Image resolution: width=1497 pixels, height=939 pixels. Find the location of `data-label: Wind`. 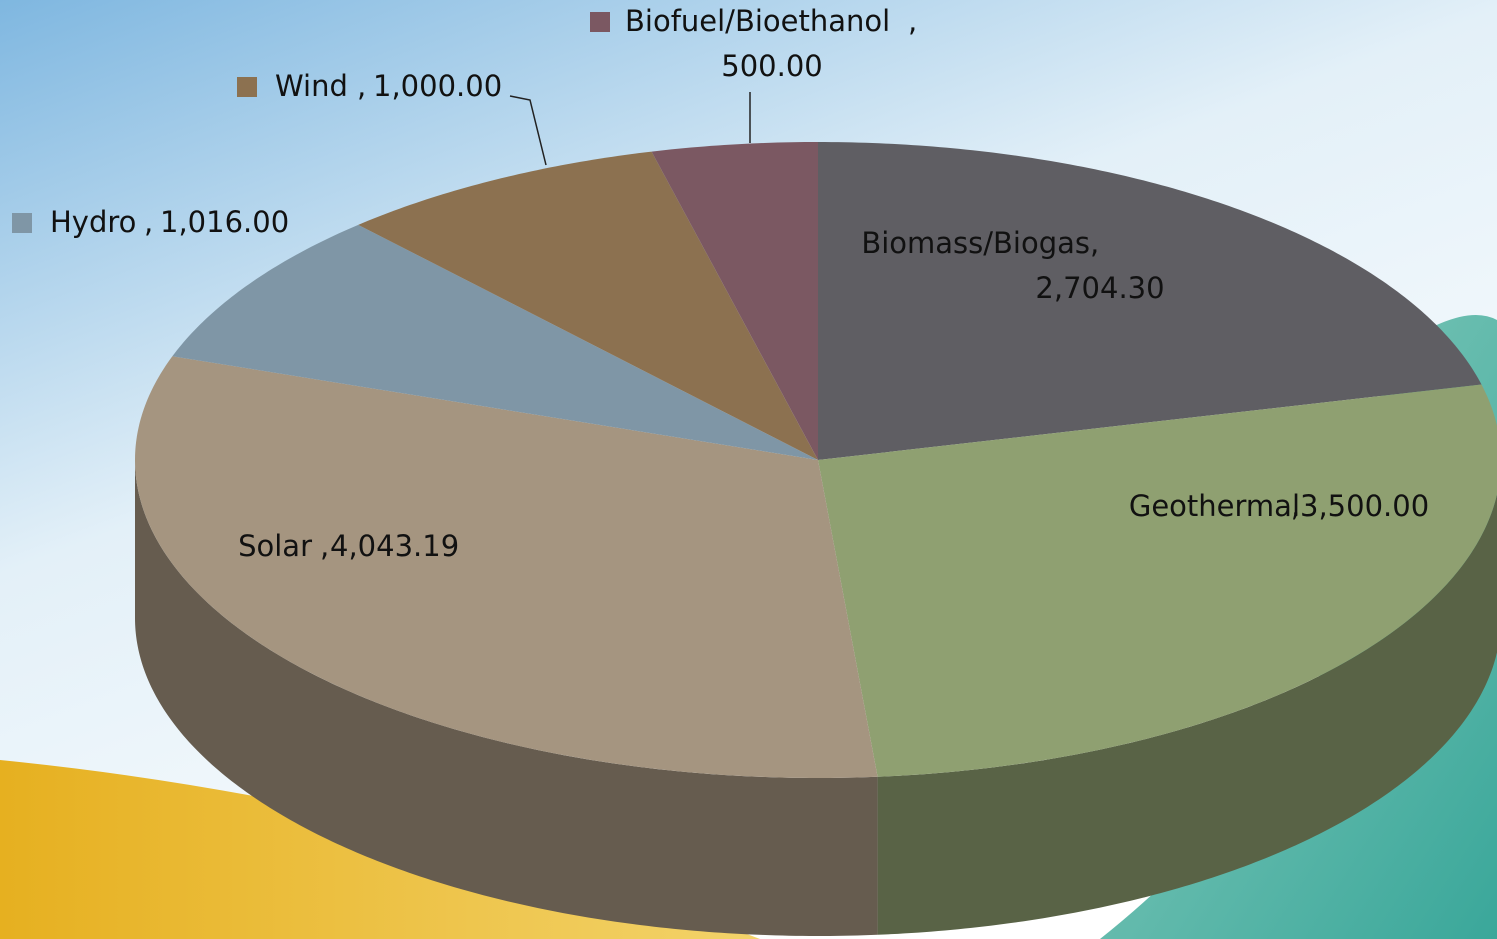

data-label: Wind is located at coordinates (311, 86).